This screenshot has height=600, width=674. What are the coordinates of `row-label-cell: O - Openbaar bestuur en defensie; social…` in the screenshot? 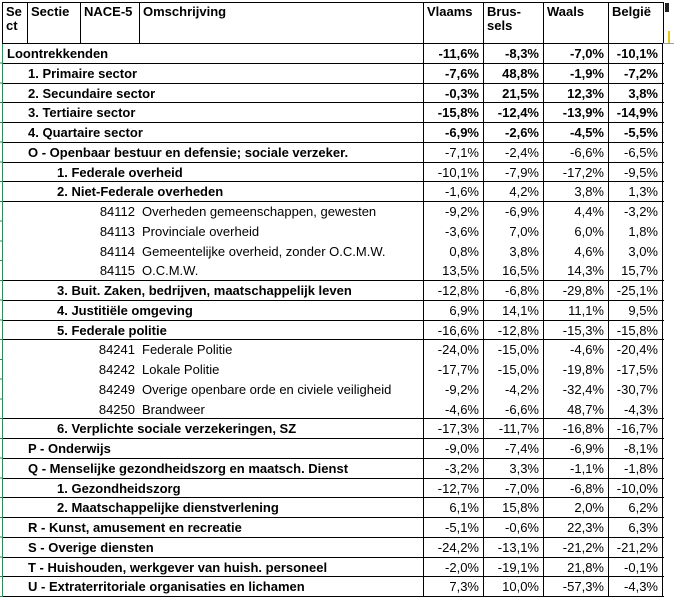 It's located at (188, 152).